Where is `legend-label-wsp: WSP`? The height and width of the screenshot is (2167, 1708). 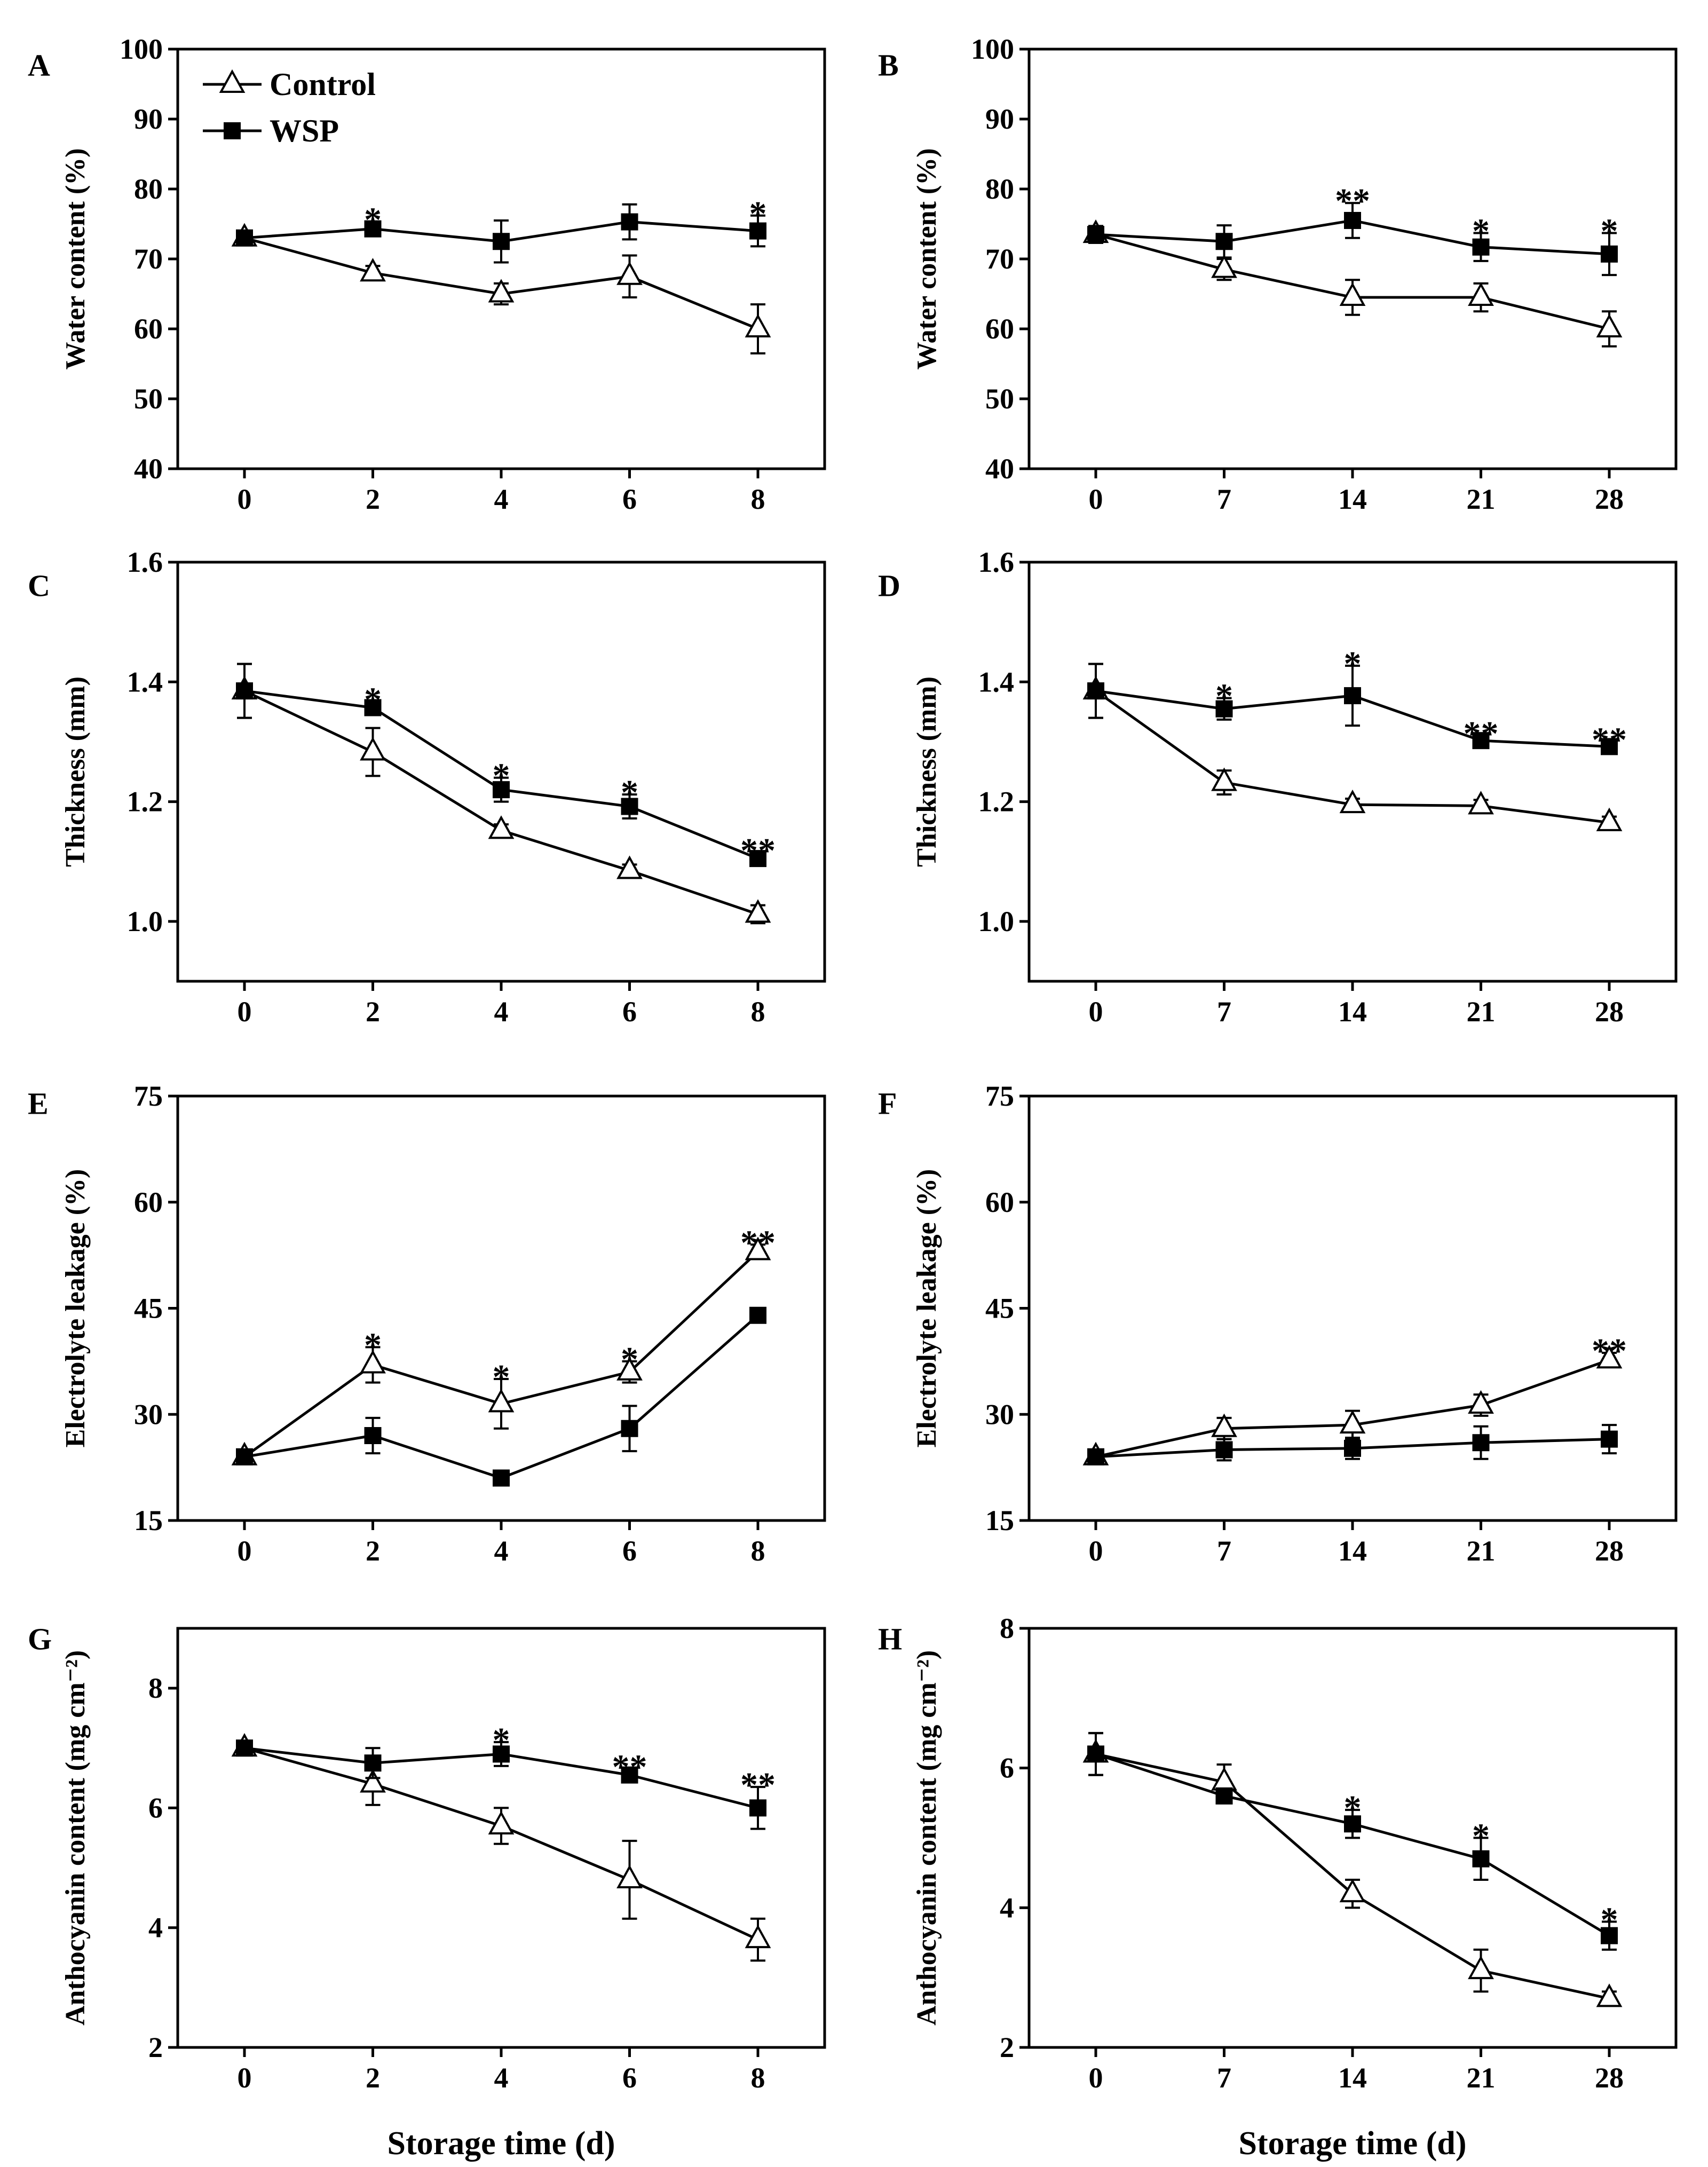 legend-label-wsp: WSP is located at coordinates (304, 130).